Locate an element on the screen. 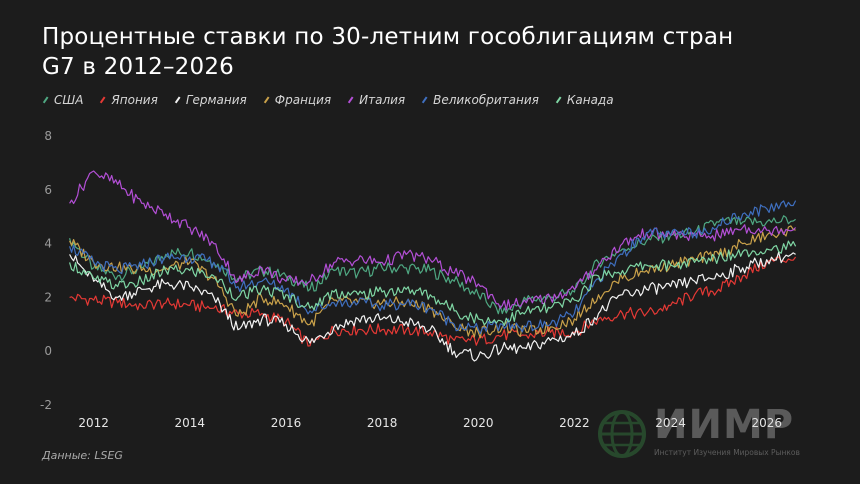  y-tick-label: 6 is located at coordinates (48, 190).